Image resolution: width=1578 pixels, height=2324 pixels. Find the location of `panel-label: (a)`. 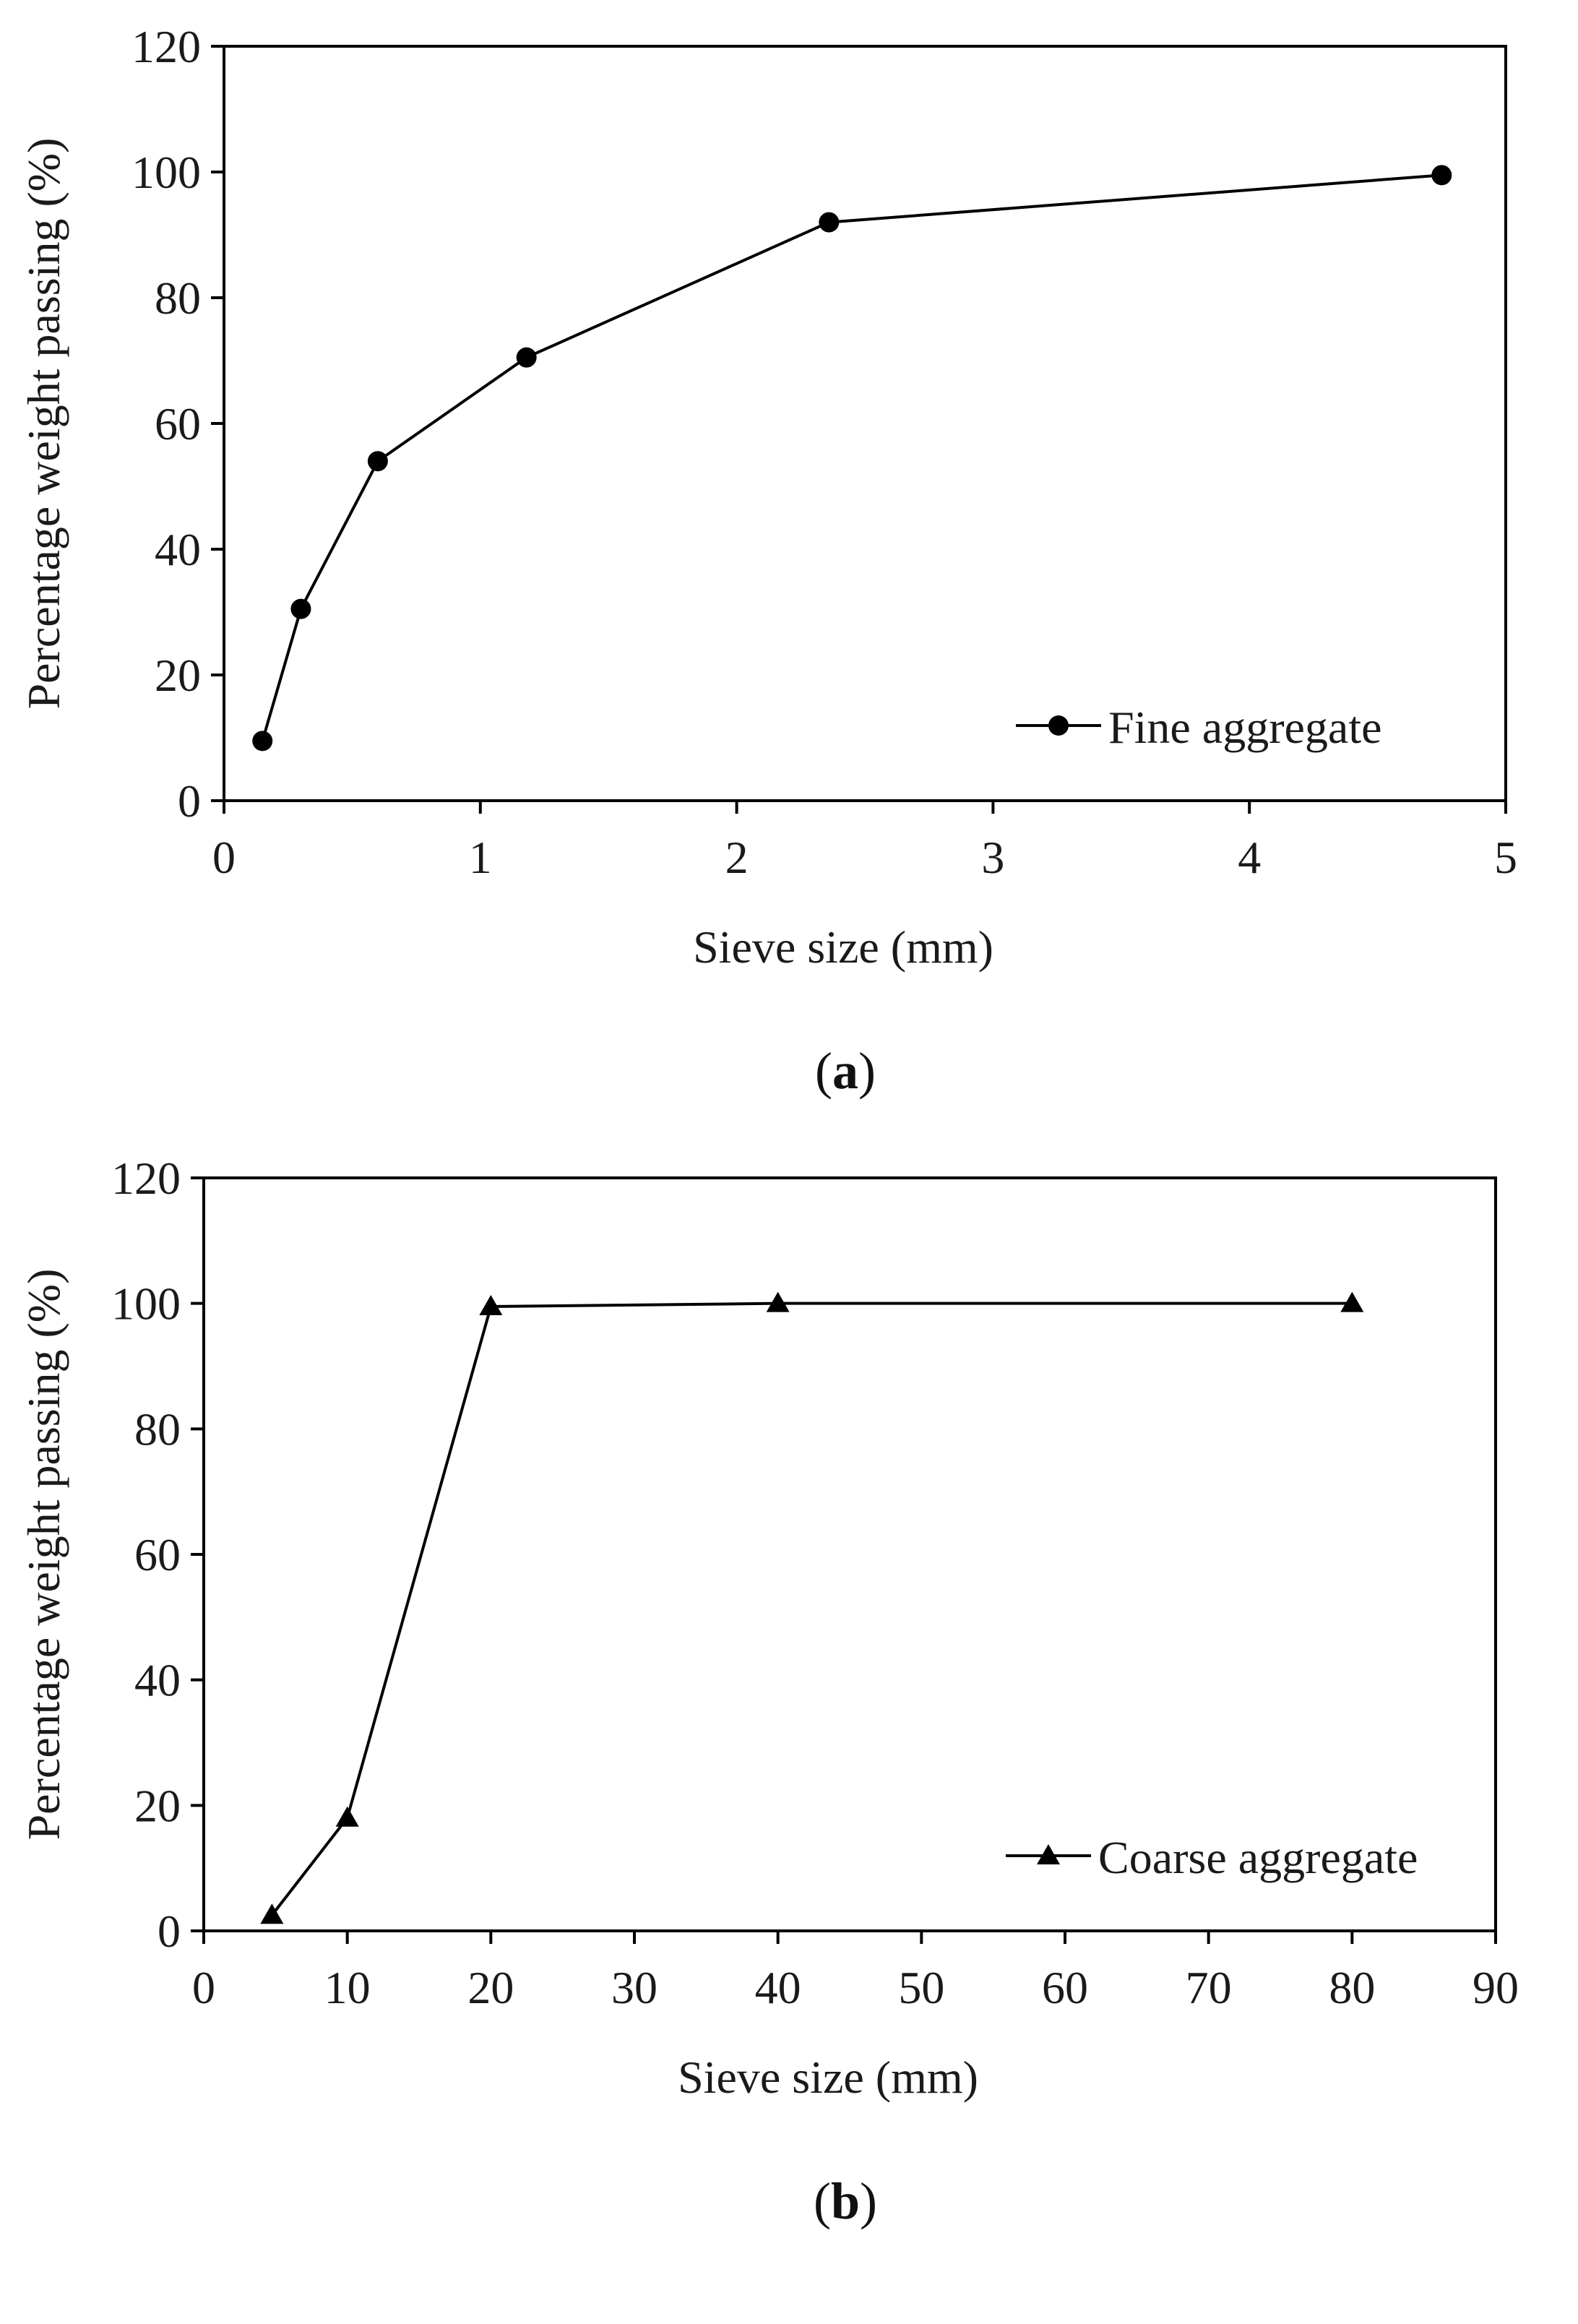

panel-label: (a) is located at coordinates (845, 1071).